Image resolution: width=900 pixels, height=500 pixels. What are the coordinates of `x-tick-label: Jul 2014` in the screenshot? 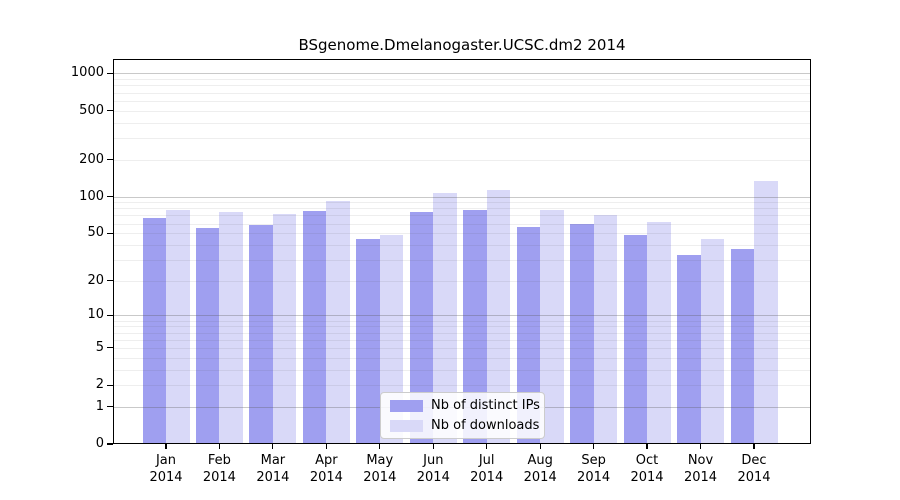 It's located at (487, 469).